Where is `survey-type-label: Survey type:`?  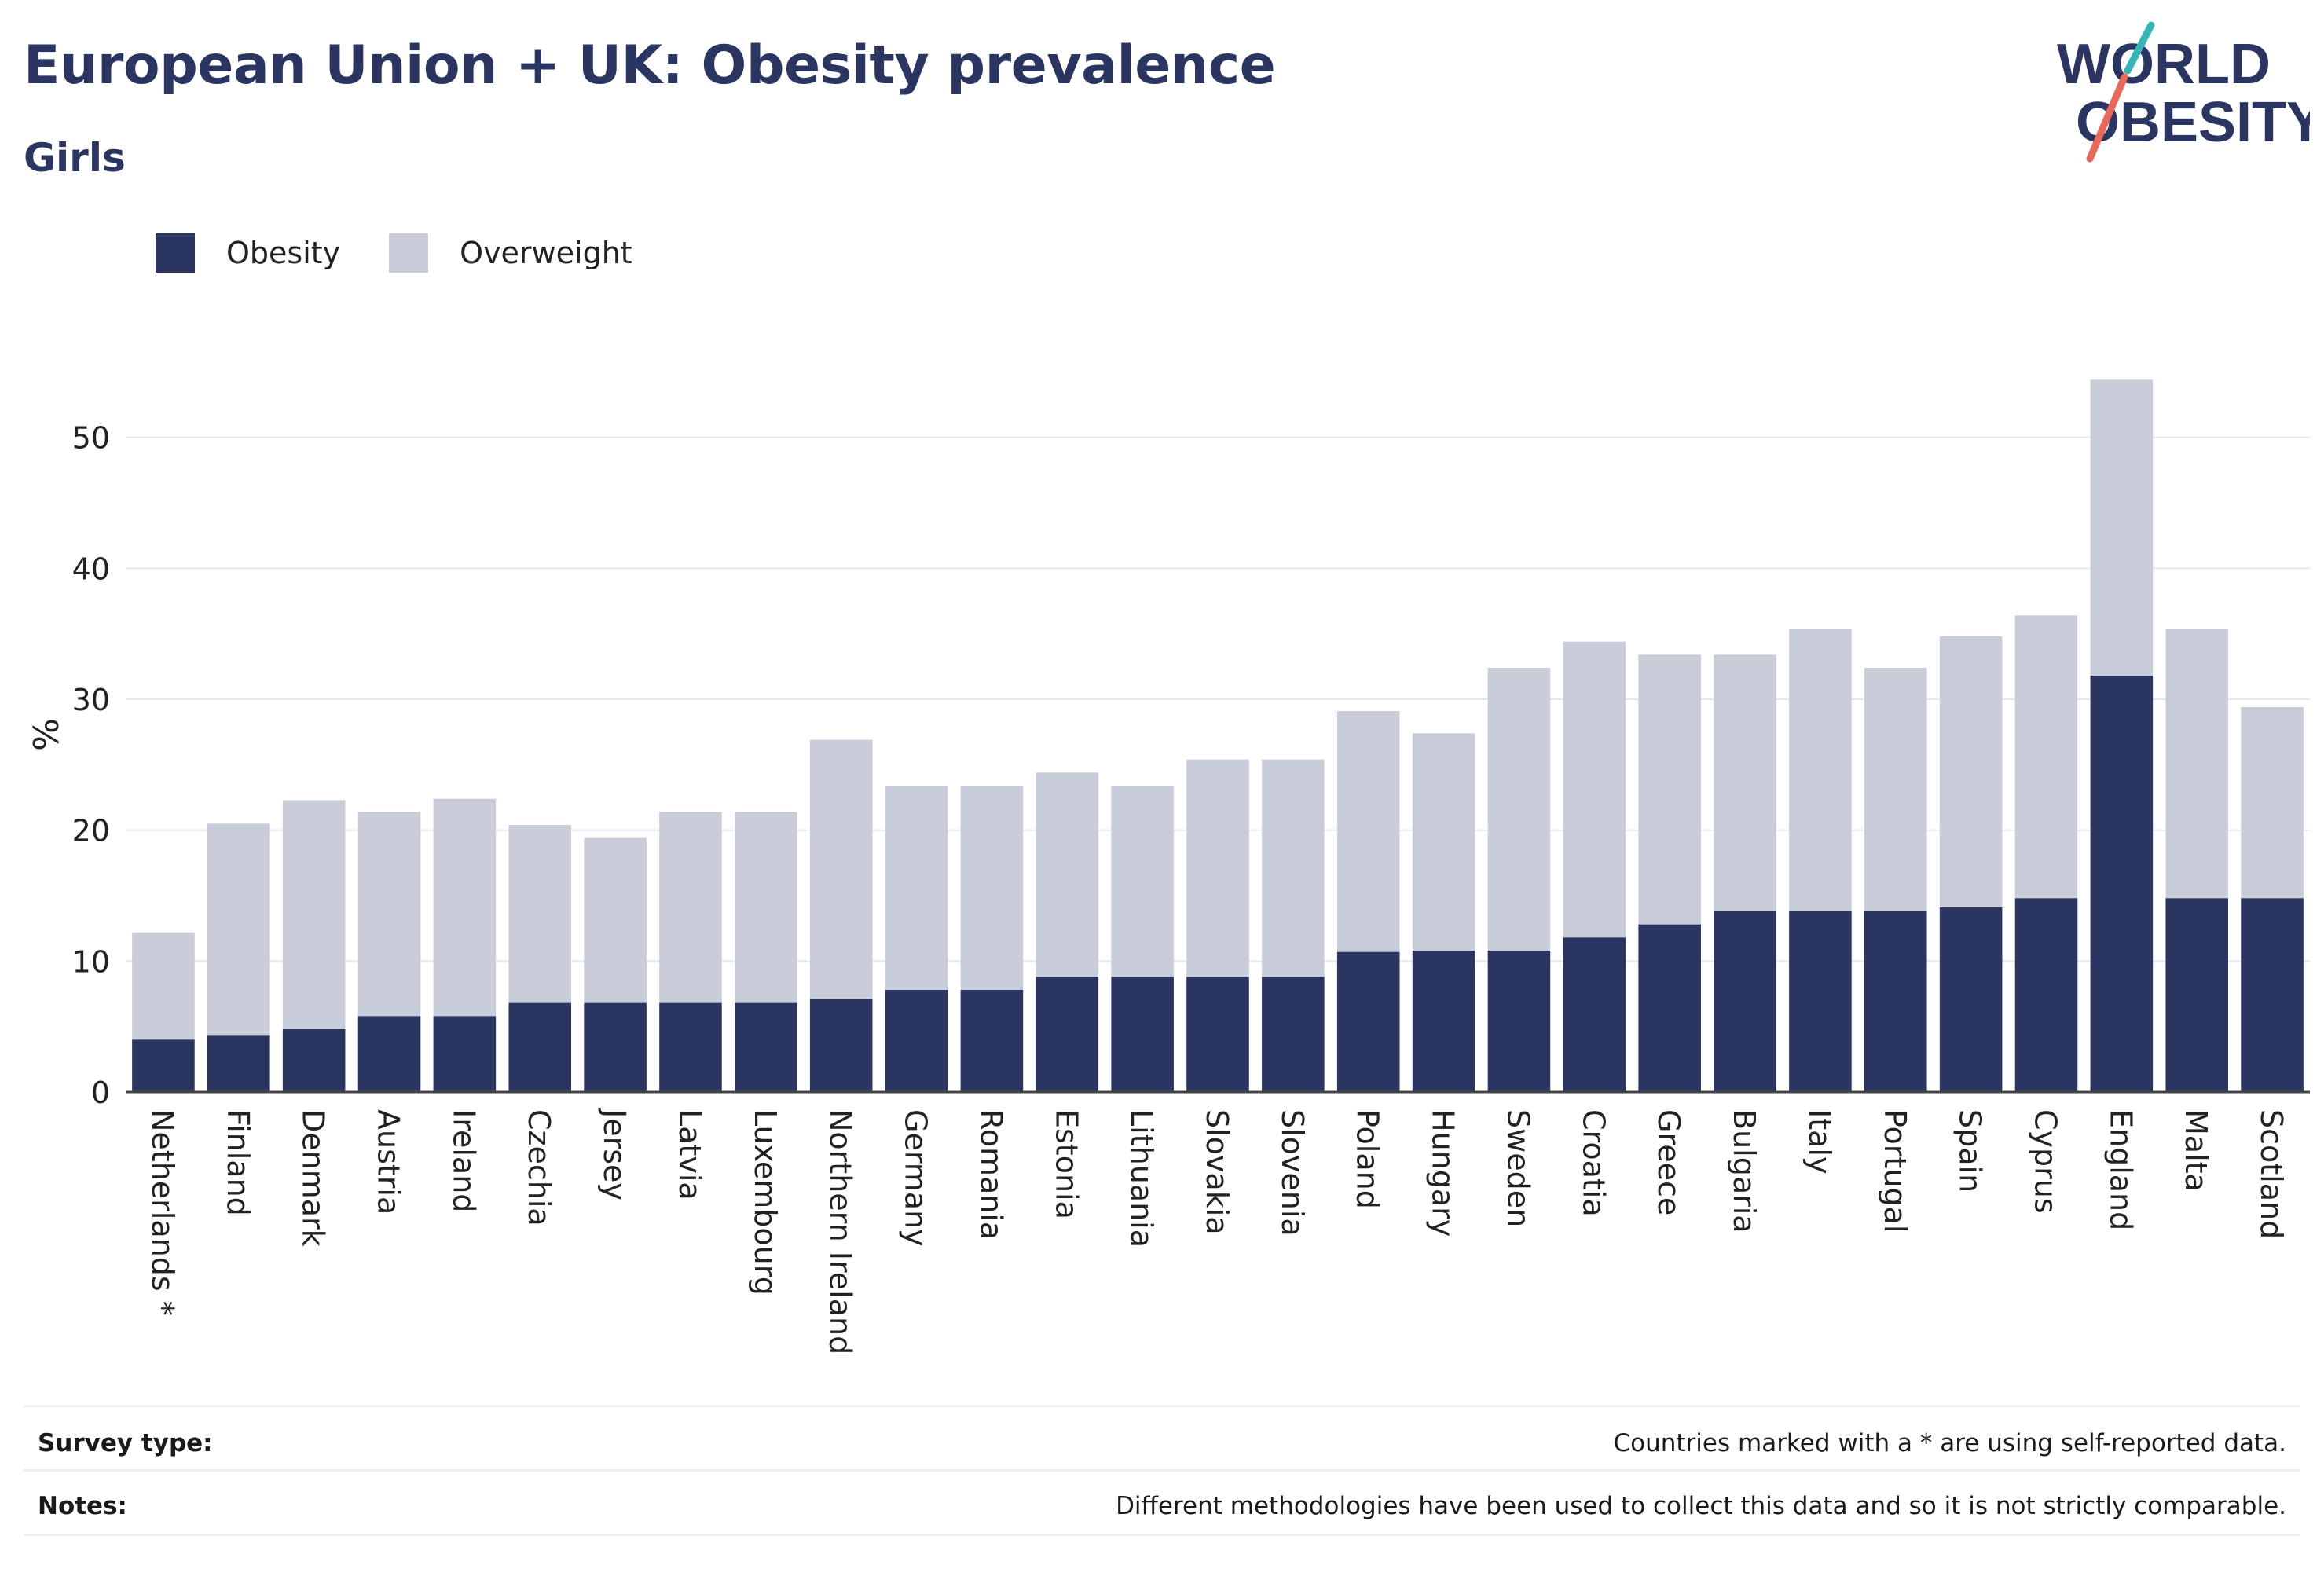 survey-type-label: Survey type: is located at coordinates (125, 1443).